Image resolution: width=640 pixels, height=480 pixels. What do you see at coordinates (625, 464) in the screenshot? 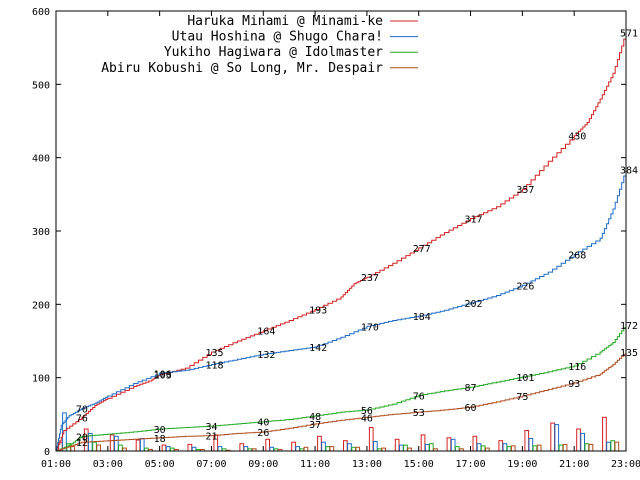
I see `x-tick-label-11: 23:00` at bounding box center [625, 464].